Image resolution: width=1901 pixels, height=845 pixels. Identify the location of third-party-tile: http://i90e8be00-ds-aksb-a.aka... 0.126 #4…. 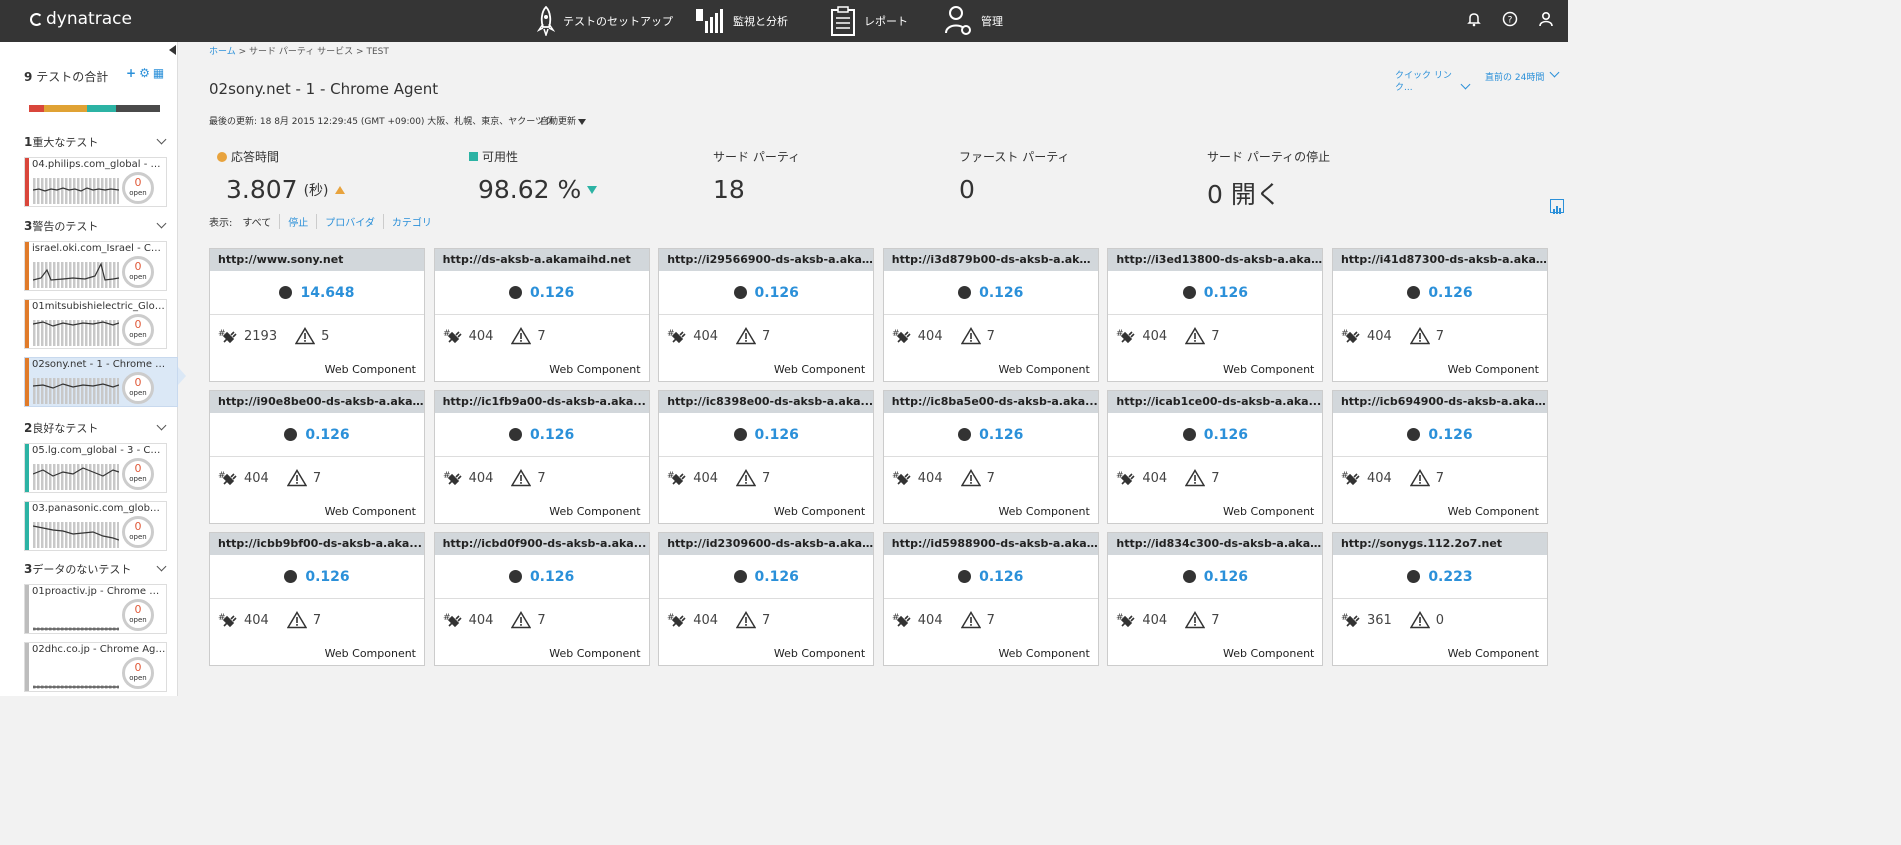
(317, 457).